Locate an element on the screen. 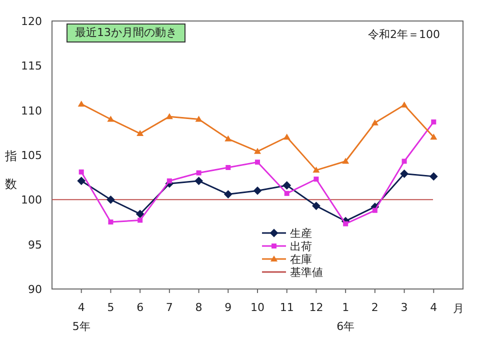  legend-label: 出荷 is located at coordinates (301, 246).